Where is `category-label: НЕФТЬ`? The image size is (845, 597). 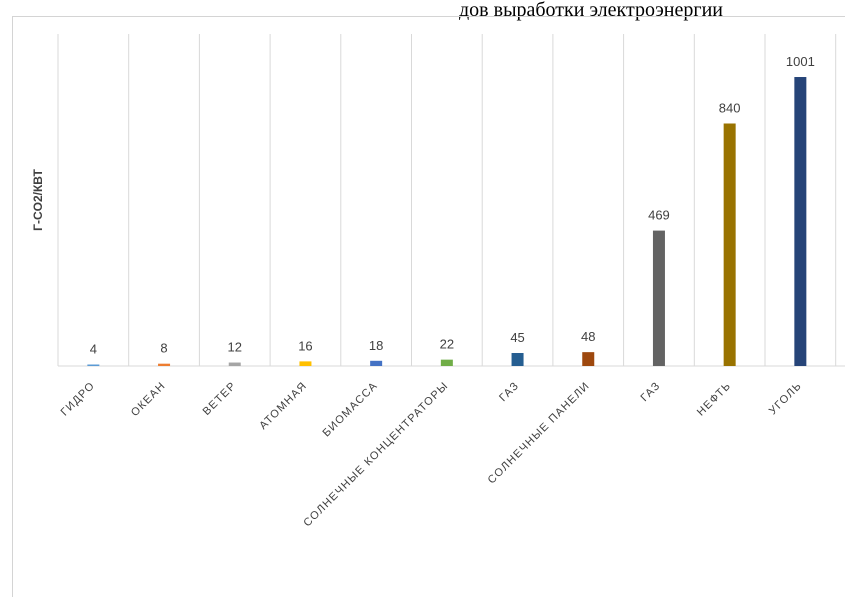
category-label: НЕФТЬ is located at coordinates (714, 399).